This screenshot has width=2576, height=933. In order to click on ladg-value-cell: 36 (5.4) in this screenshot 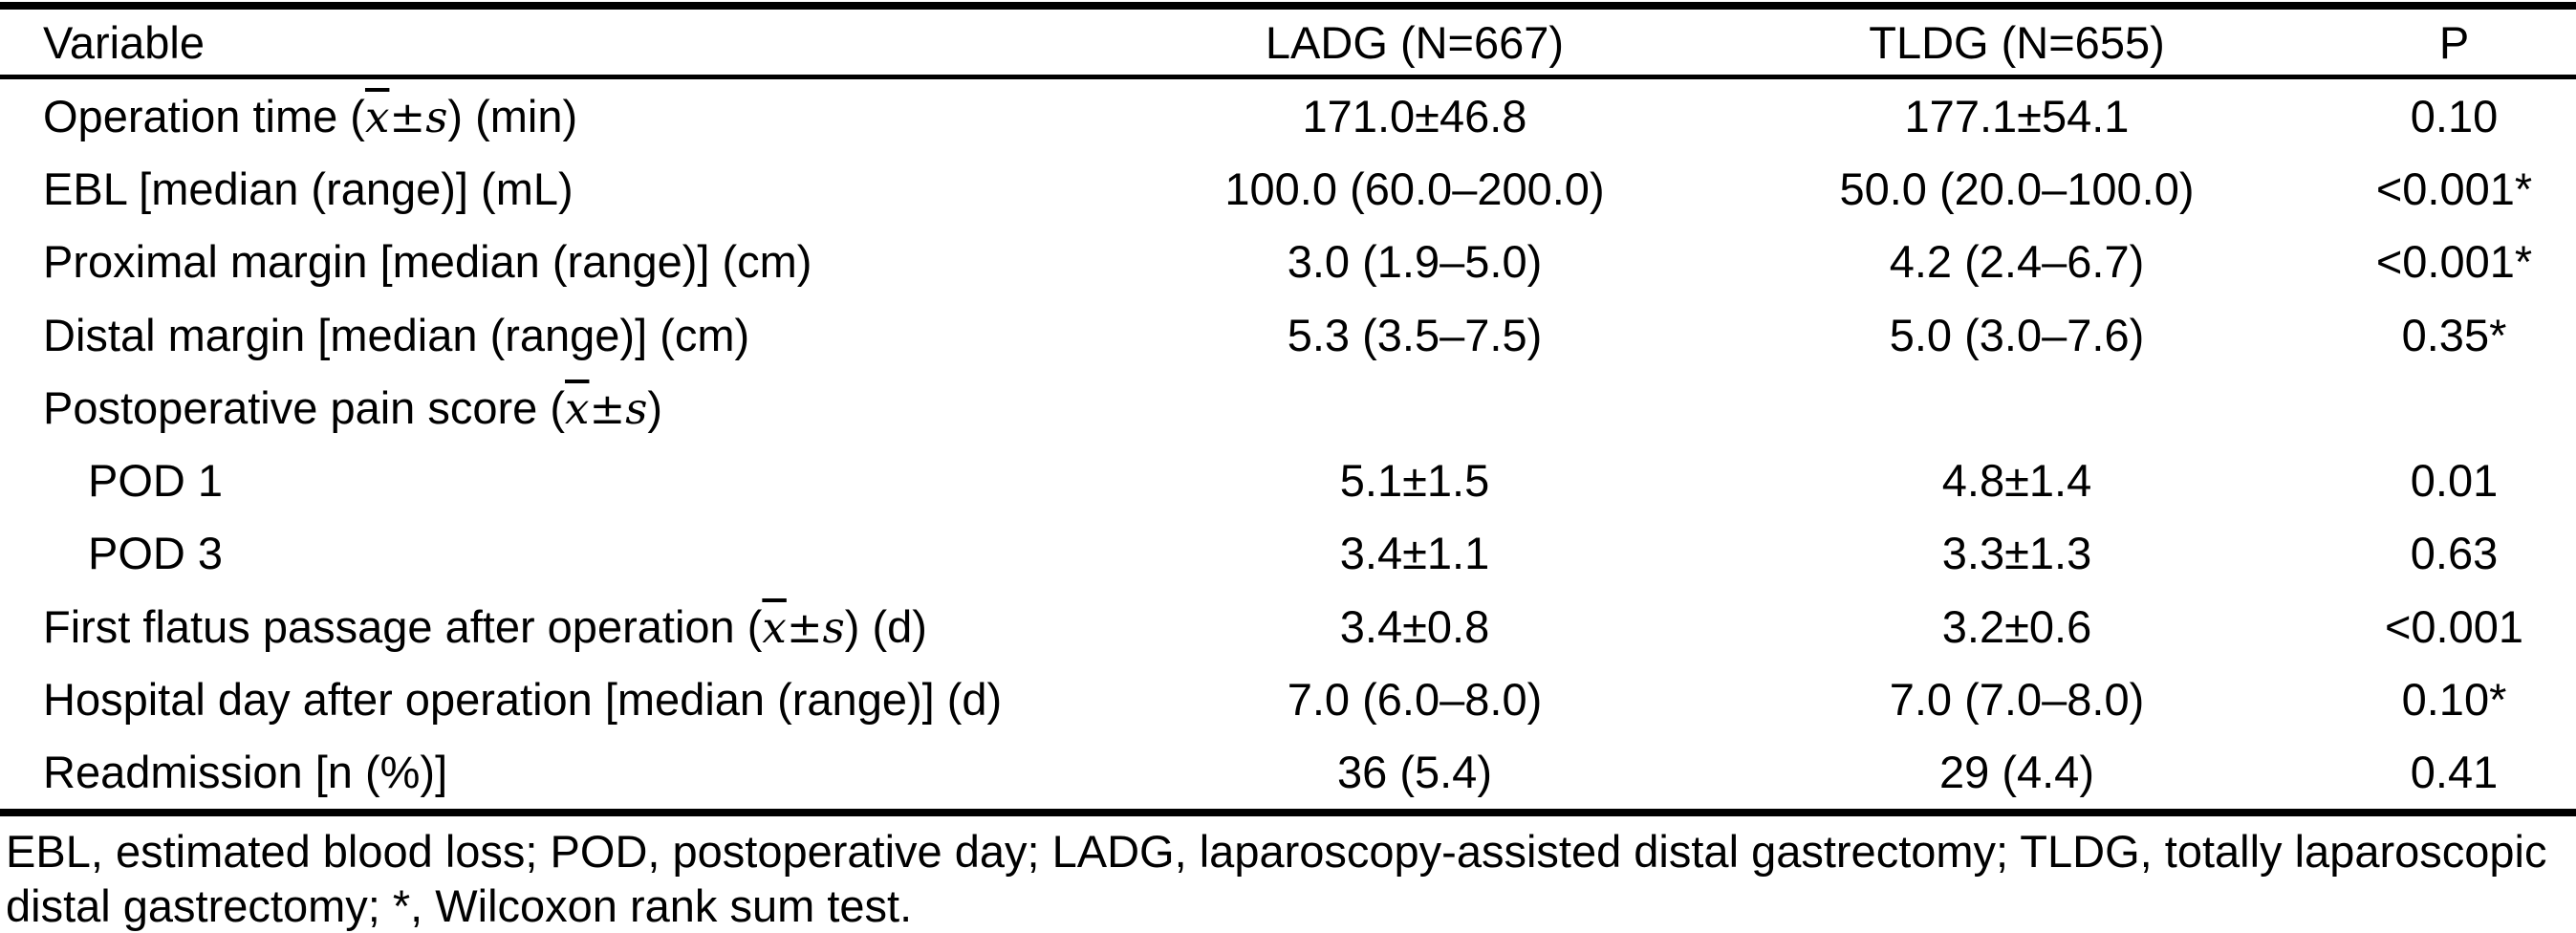, I will do `click(1414, 773)`.